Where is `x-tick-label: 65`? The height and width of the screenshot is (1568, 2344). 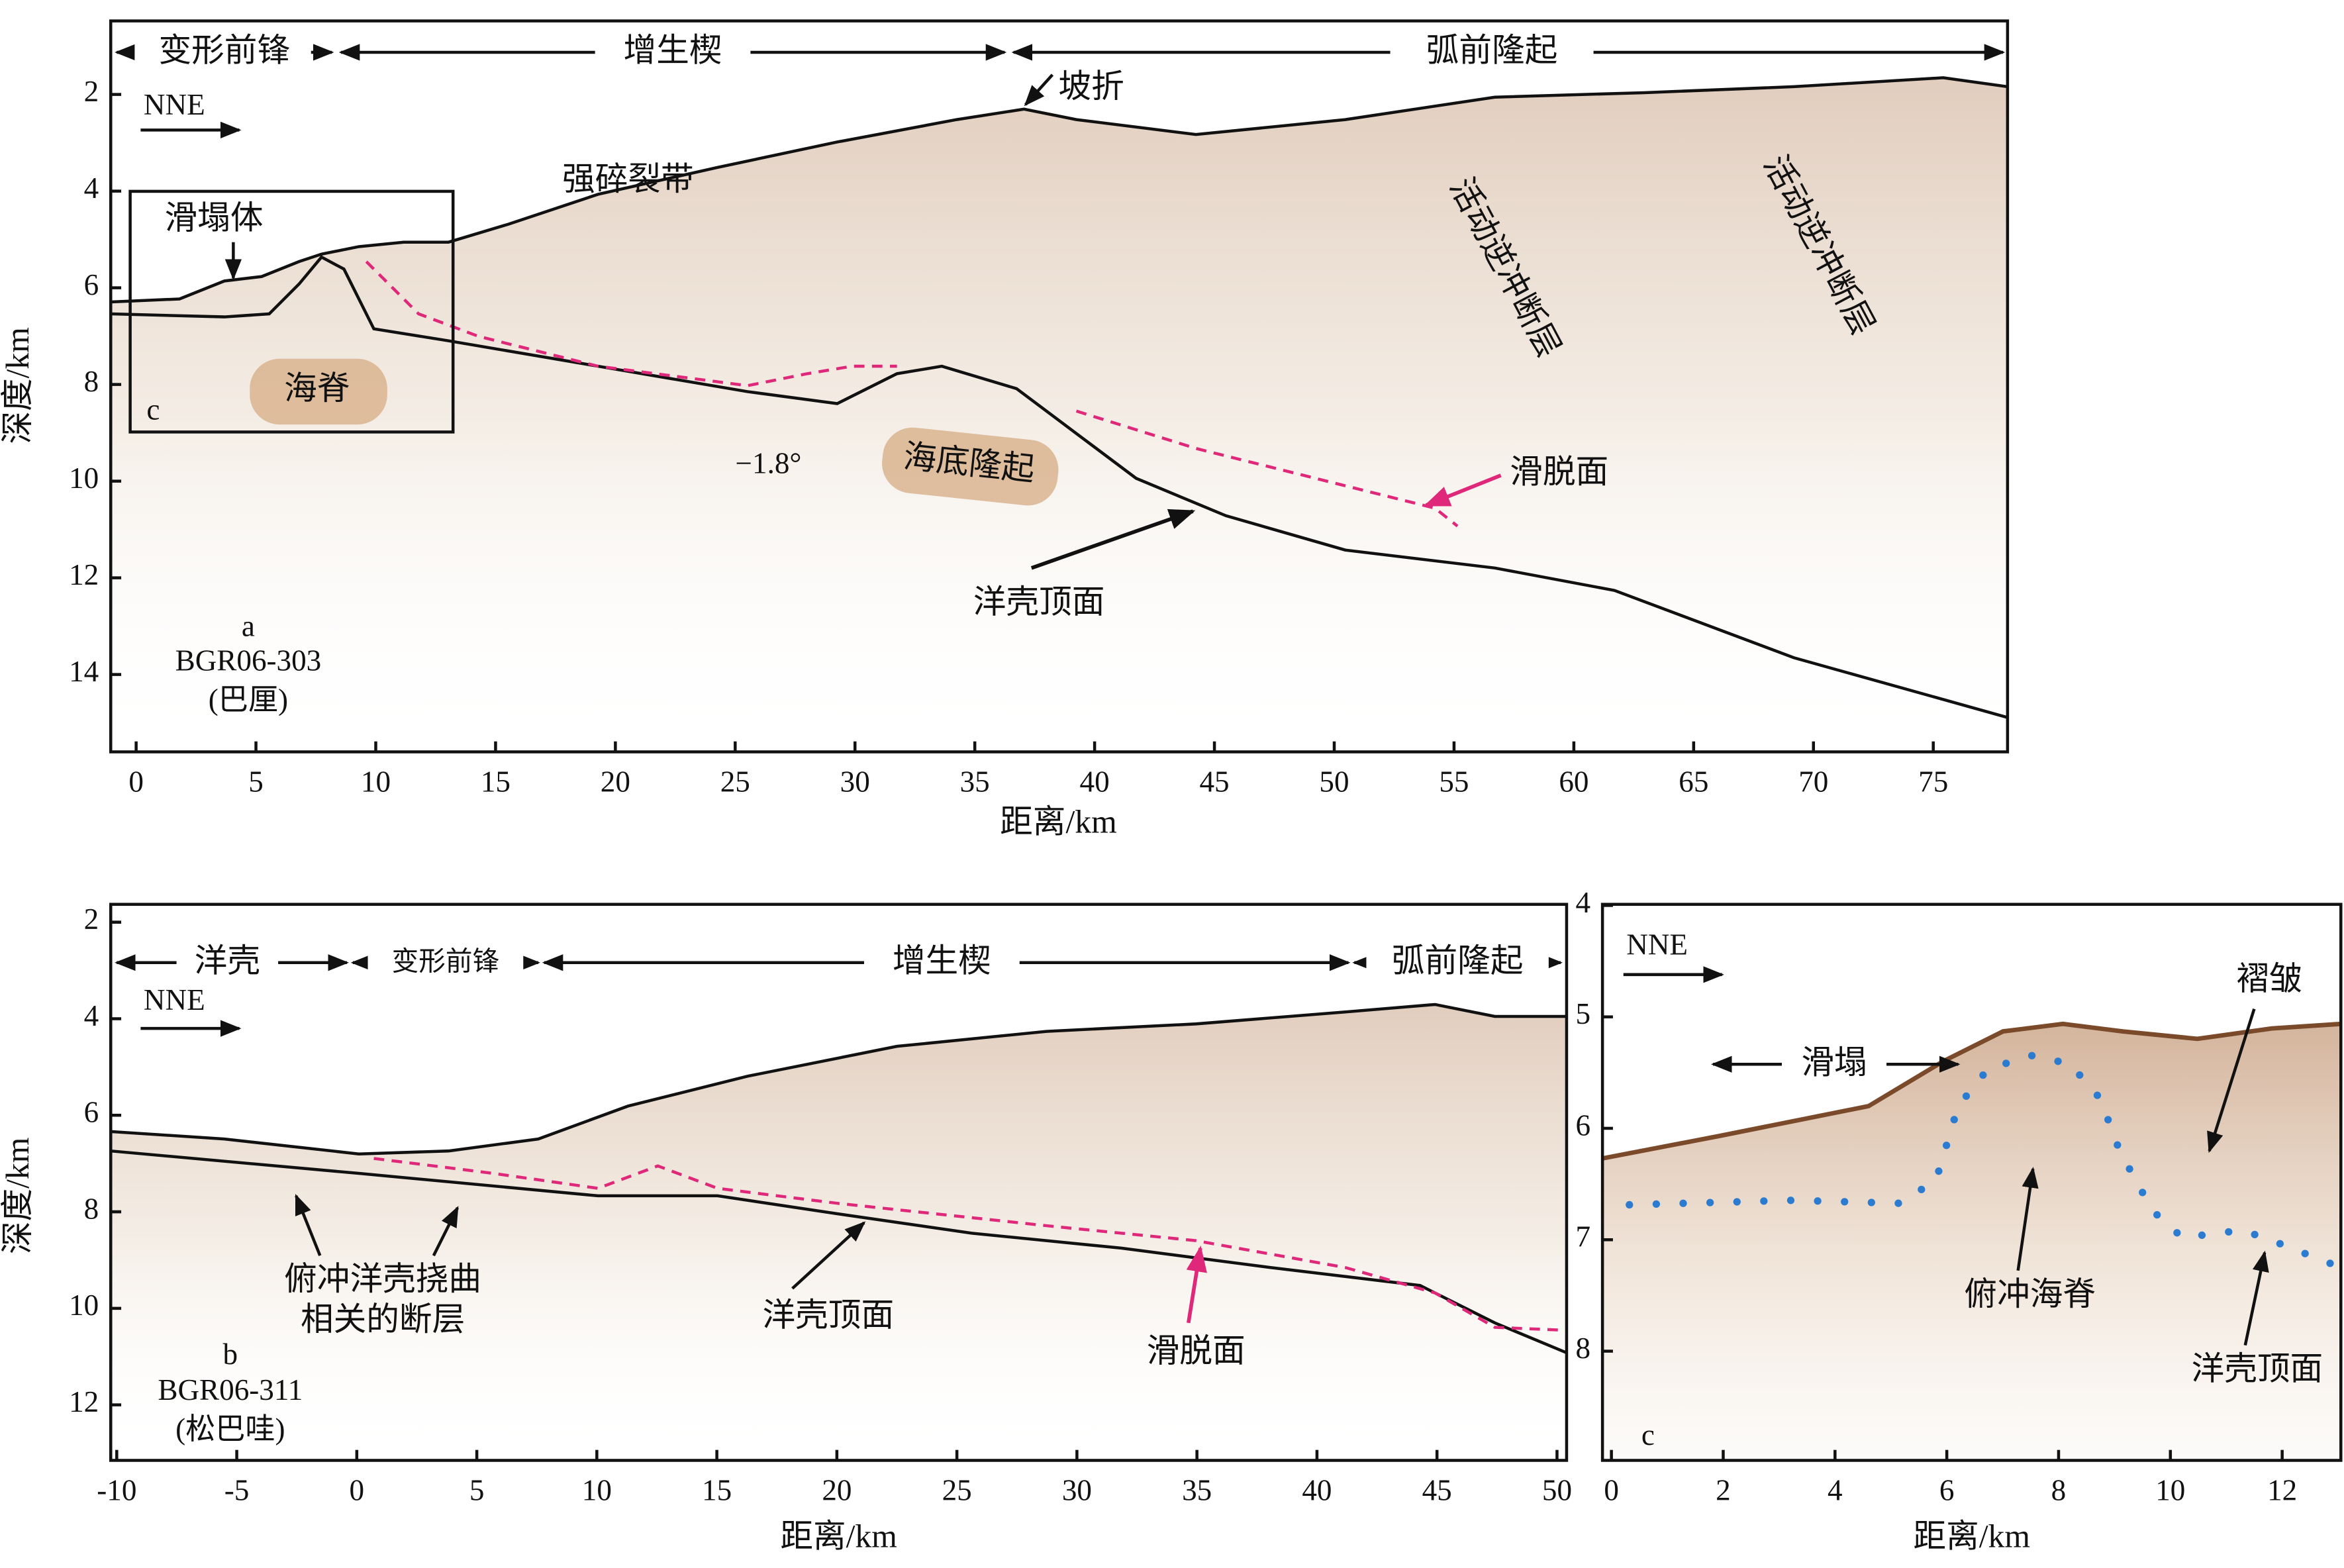 x-tick-label: 65 is located at coordinates (1693, 781).